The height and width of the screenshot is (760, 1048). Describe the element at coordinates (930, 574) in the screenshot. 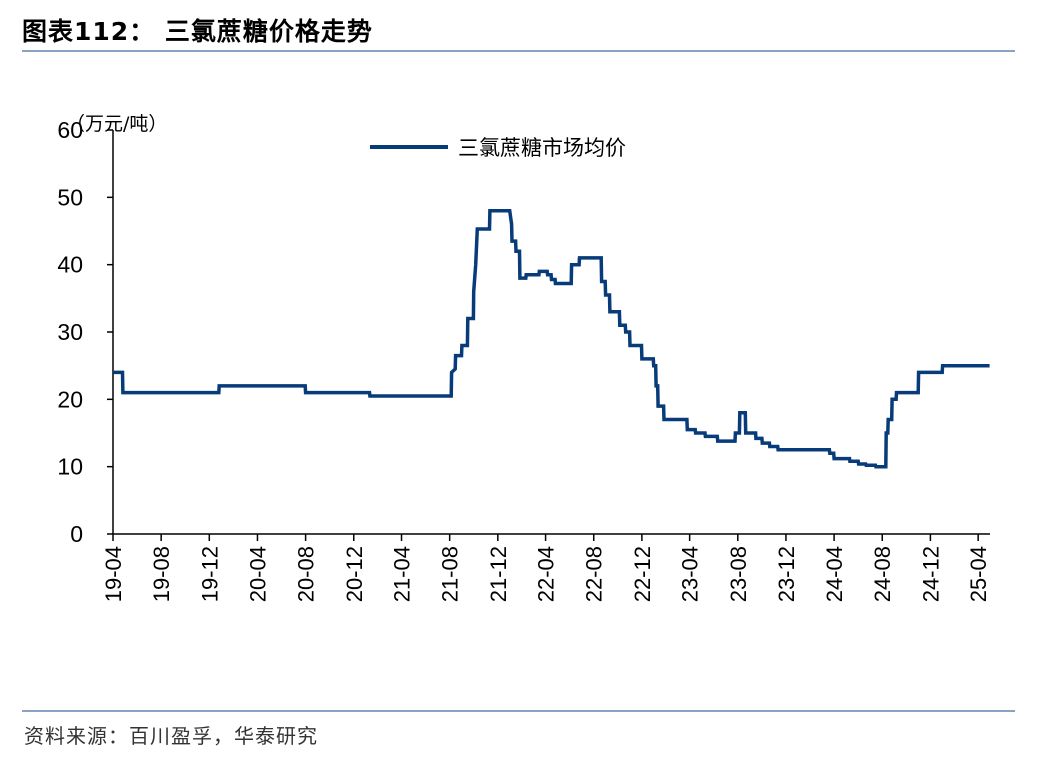

I see `x-tick-label: 24-12` at that location.